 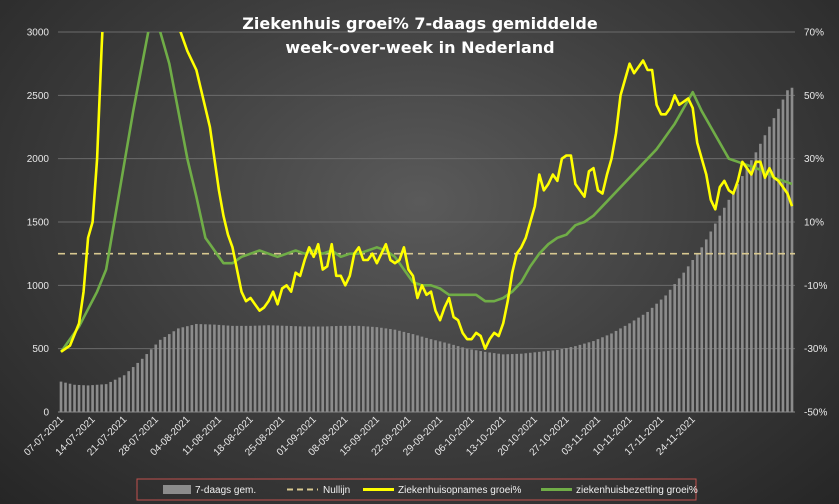 I want to click on chart-title-line-1: Ziekenhuis groei% 7-daags gemiddelde, so click(x=420, y=23).